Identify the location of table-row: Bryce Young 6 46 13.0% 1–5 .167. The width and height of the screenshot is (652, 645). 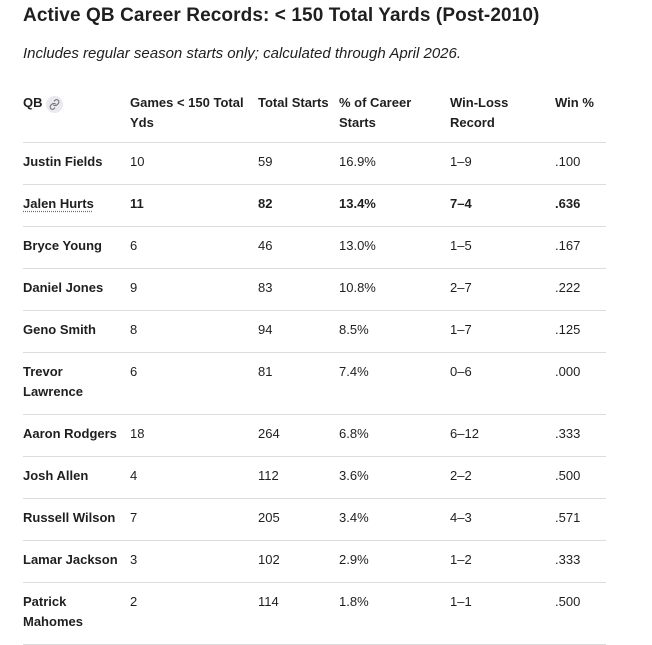
(314, 247).